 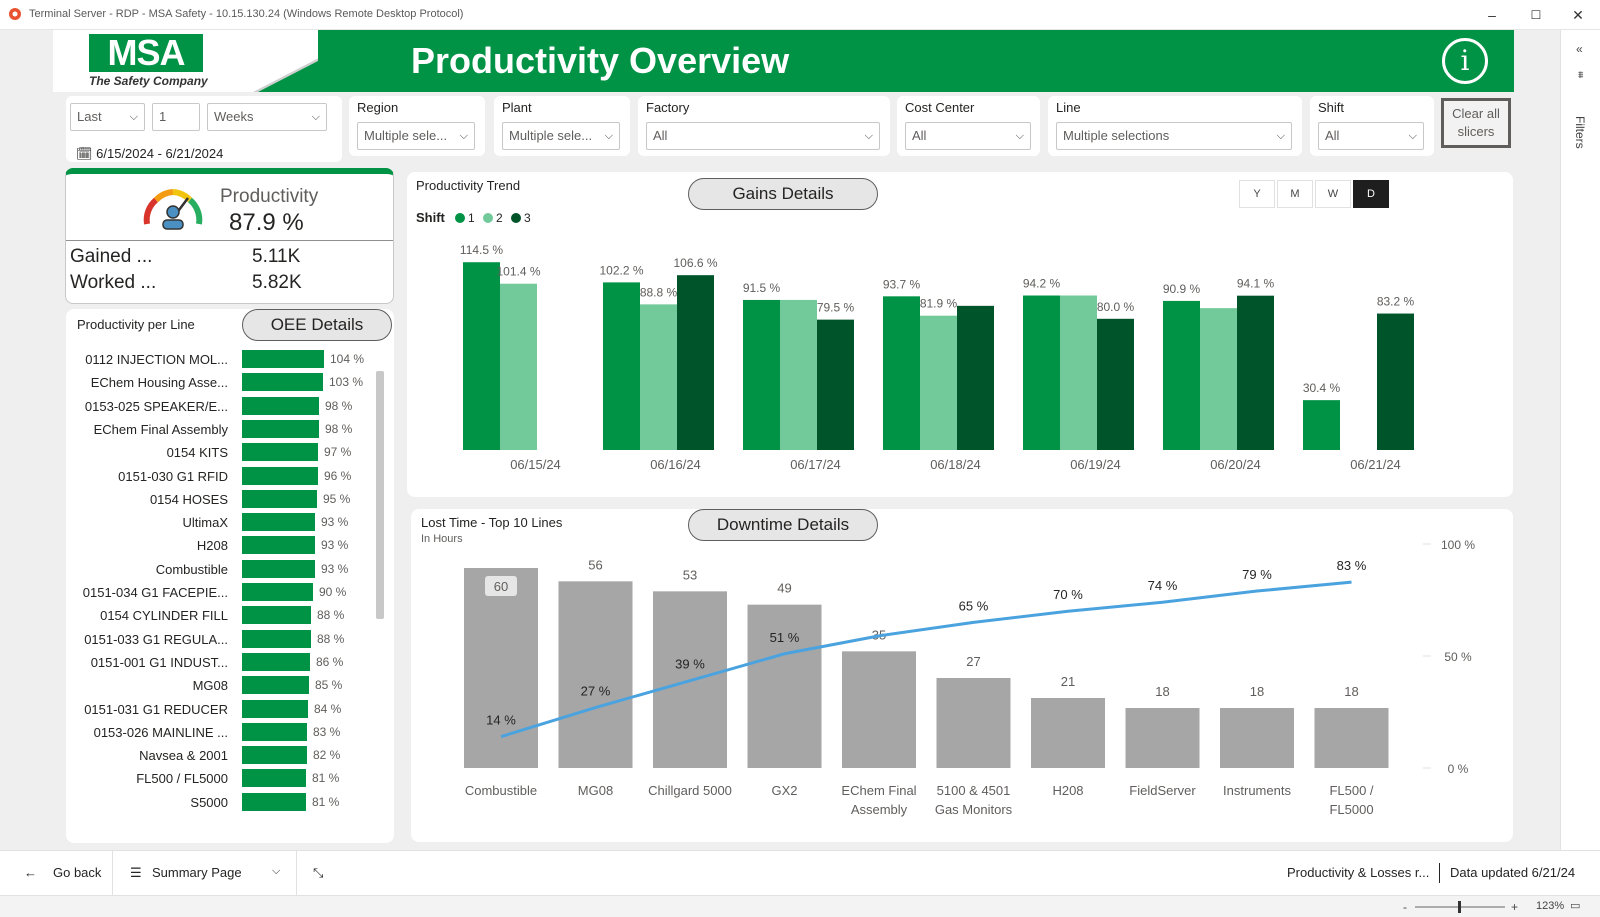 I want to click on plant-dropdown: Multiple sele... ⌵, so click(x=561, y=136).